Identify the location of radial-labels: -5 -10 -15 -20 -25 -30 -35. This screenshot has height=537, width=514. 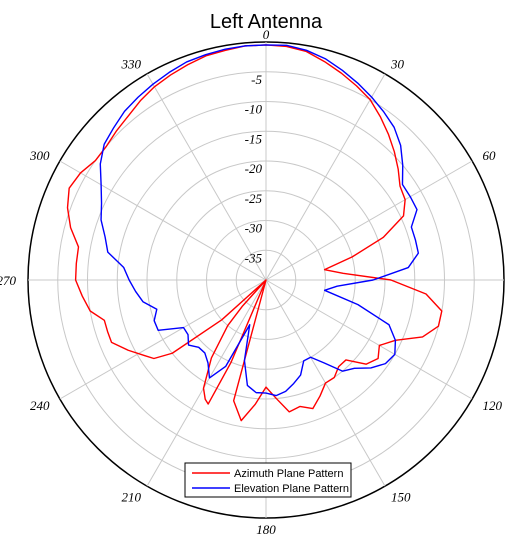
(254, 168).